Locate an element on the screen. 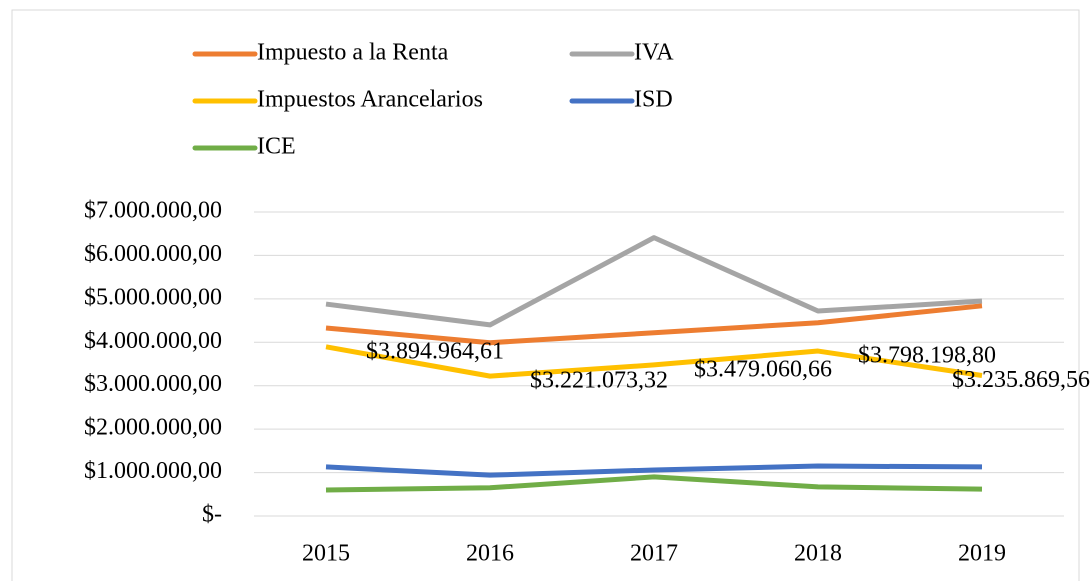  y-tick-label: $- is located at coordinates (212, 515).